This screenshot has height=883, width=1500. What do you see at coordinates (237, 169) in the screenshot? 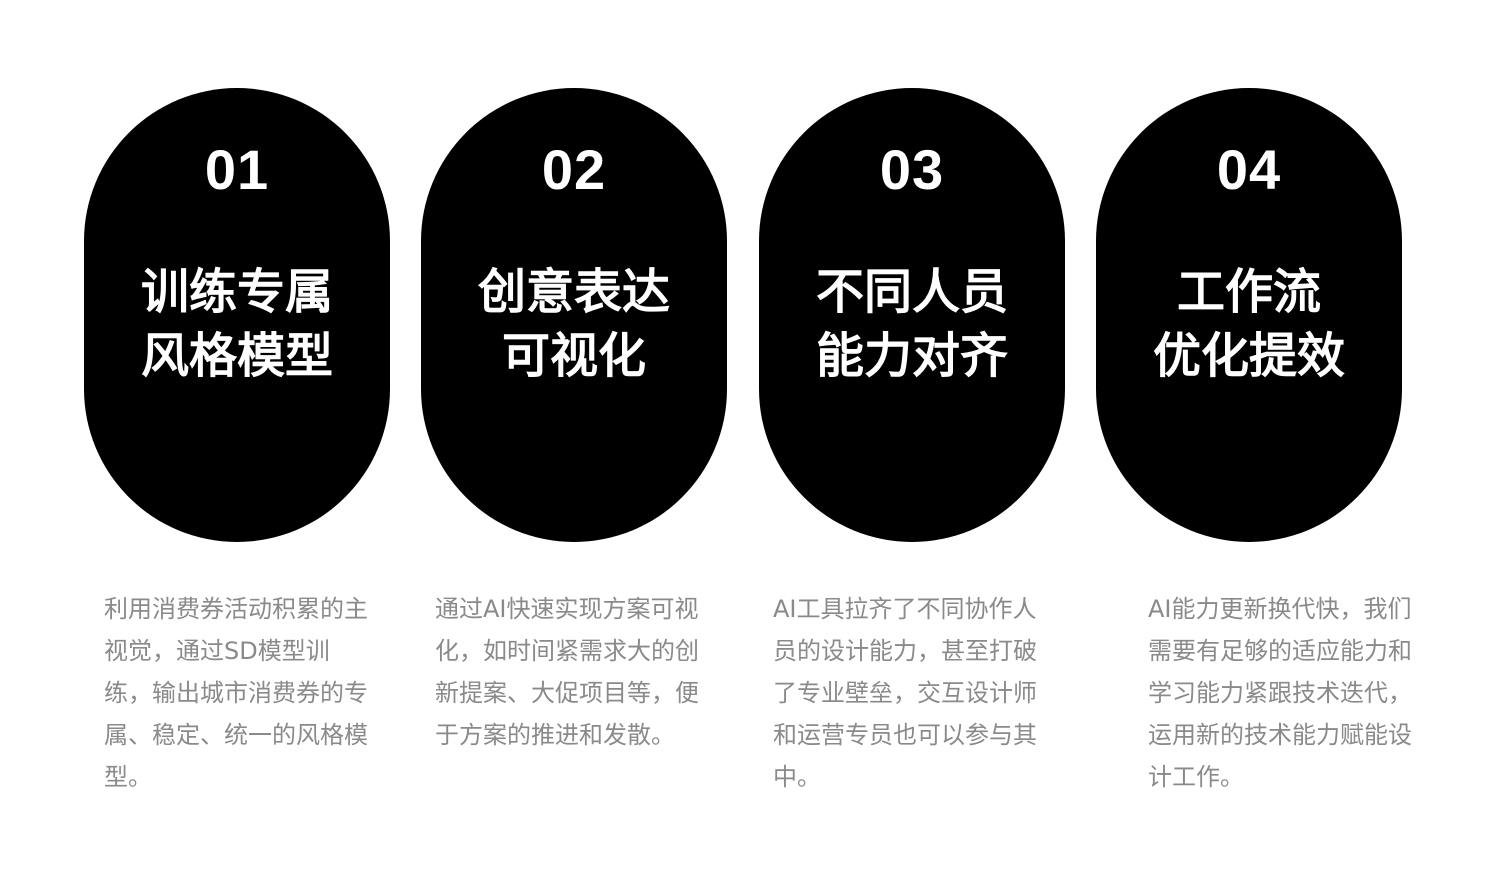
I see `card-1-number: 01` at bounding box center [237, 169].